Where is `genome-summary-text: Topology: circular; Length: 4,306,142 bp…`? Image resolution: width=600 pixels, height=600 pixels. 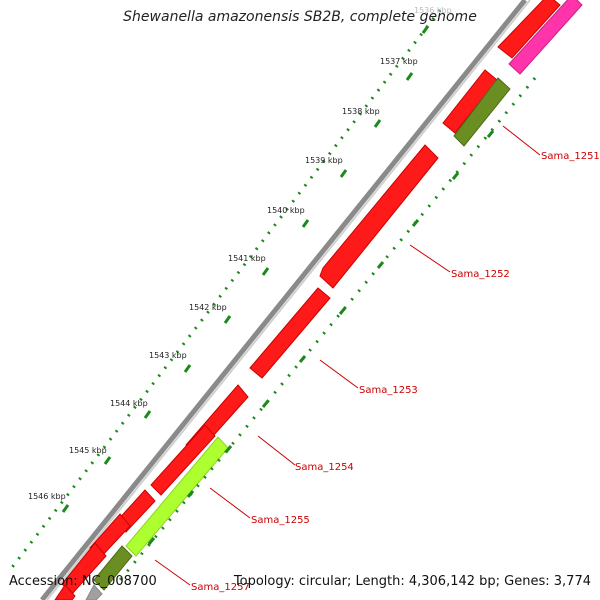
genome-summary-text: Topology: circular; Length: 4,306,142 bp… is located at coordinates (412, 581).